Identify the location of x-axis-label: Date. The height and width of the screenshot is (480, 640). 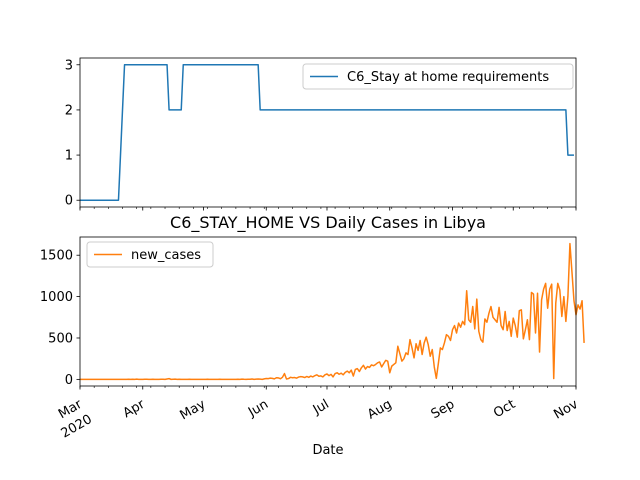
(327, 450).